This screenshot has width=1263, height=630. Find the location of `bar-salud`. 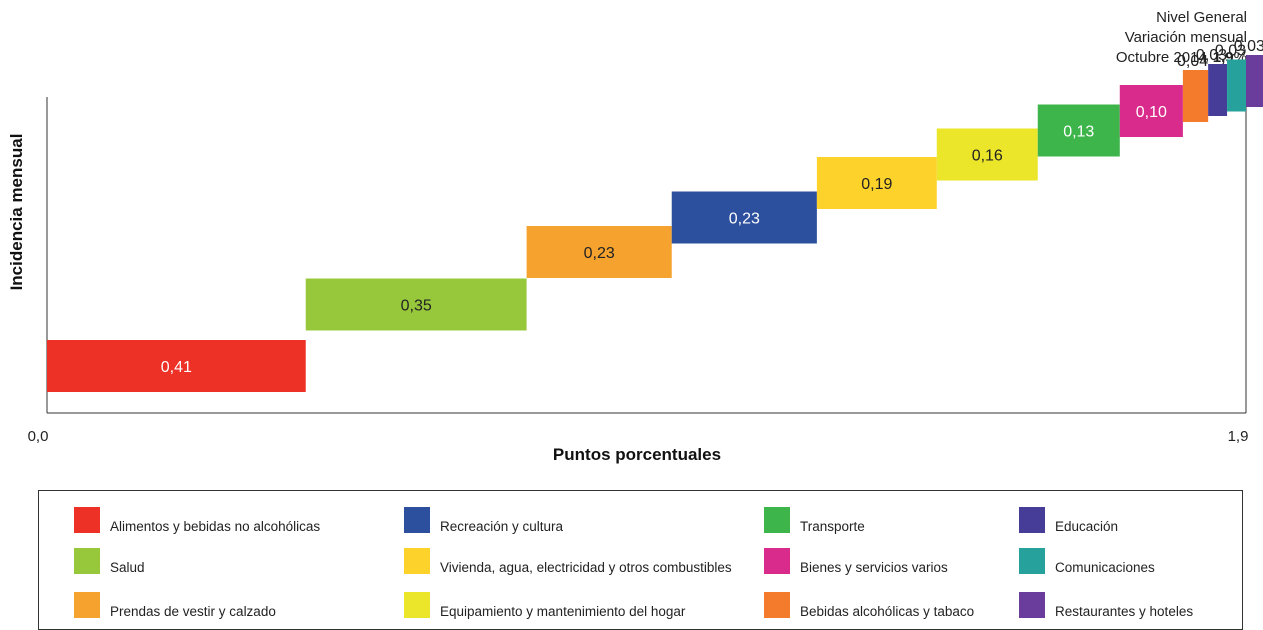

bar-salud is located at coordinates (416, 304).